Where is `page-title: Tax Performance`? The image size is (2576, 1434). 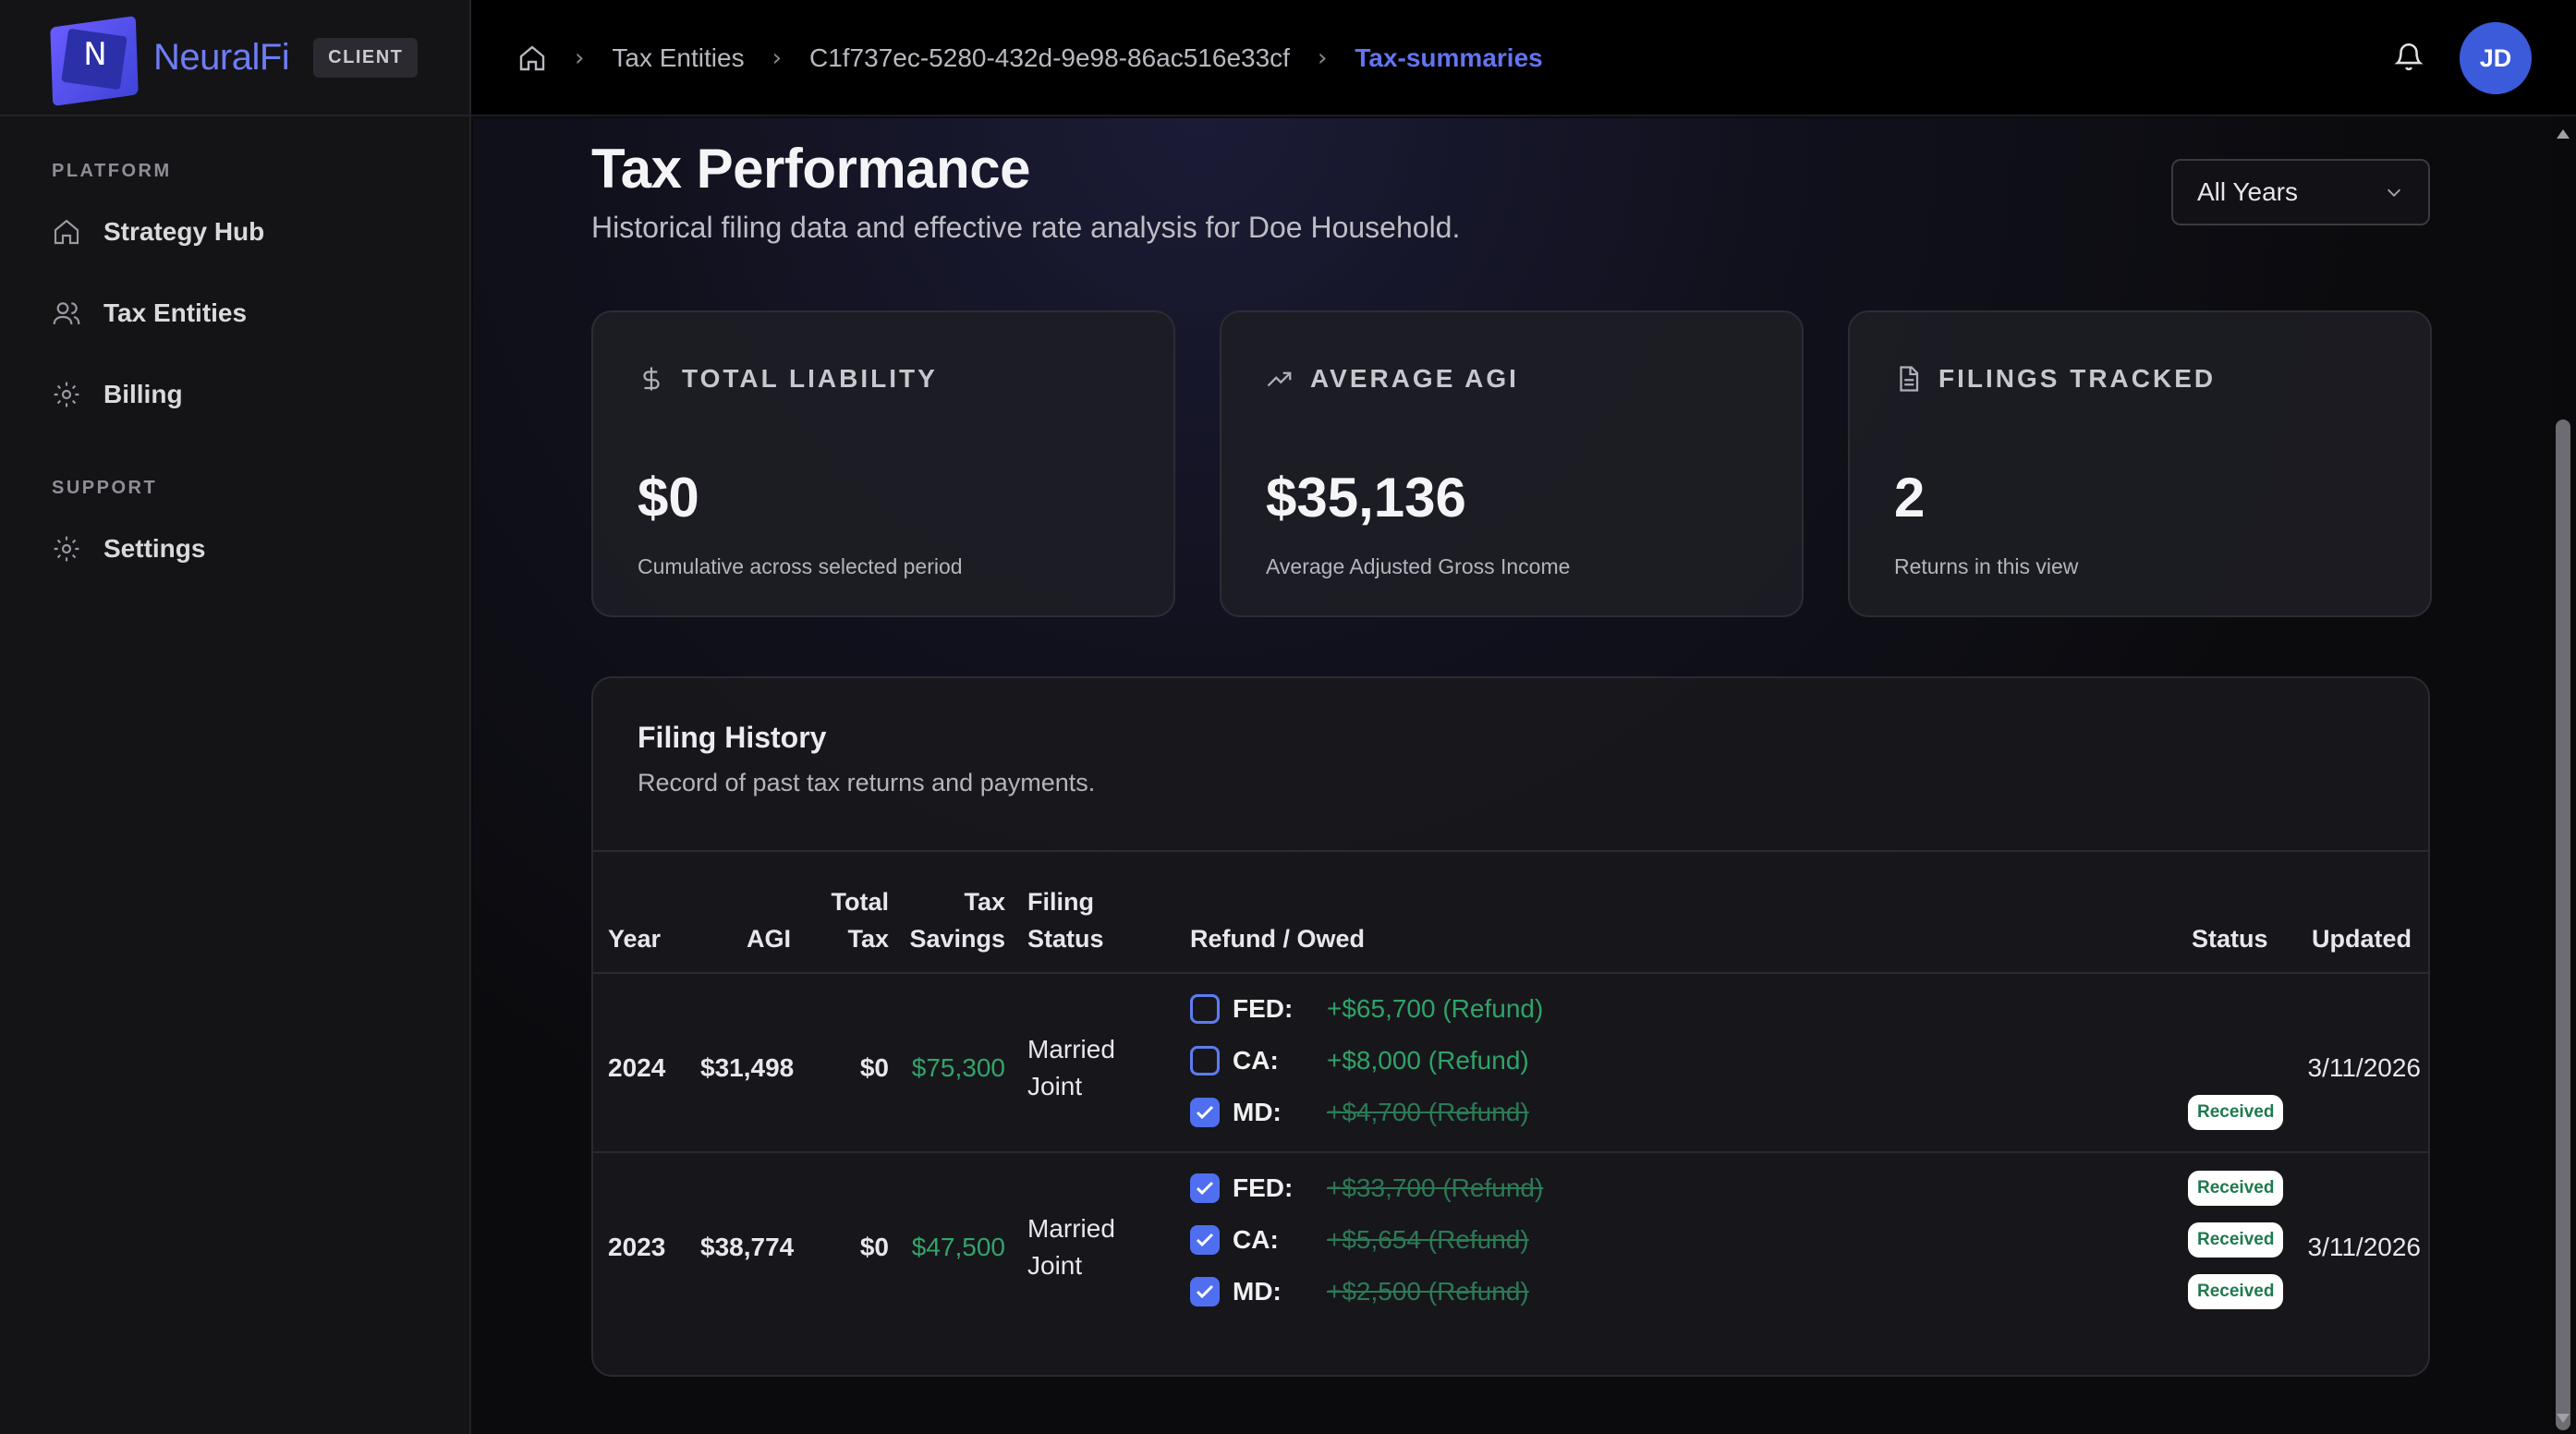
page-title: Tax Performance is located at coordinates (810, 169).